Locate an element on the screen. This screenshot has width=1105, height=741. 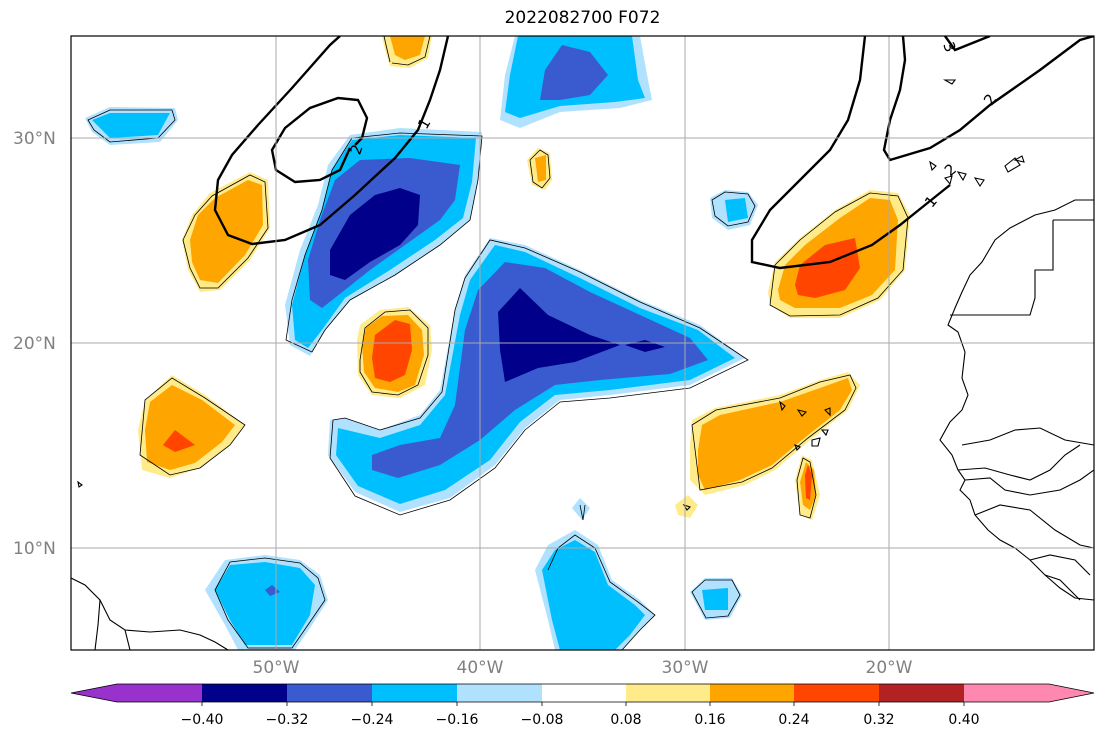
upper-left-negative-system is located at coordinates (383, 242).